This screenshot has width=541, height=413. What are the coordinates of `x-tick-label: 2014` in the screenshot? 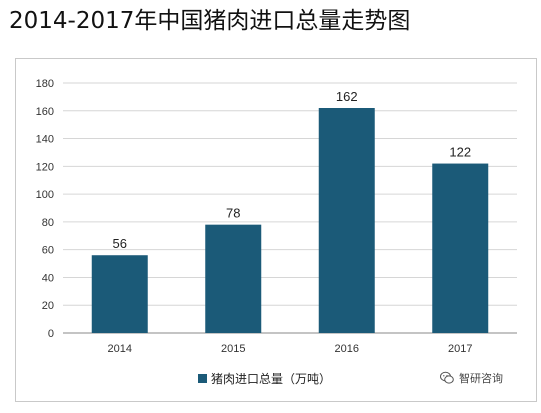 It's located at (120, 349).